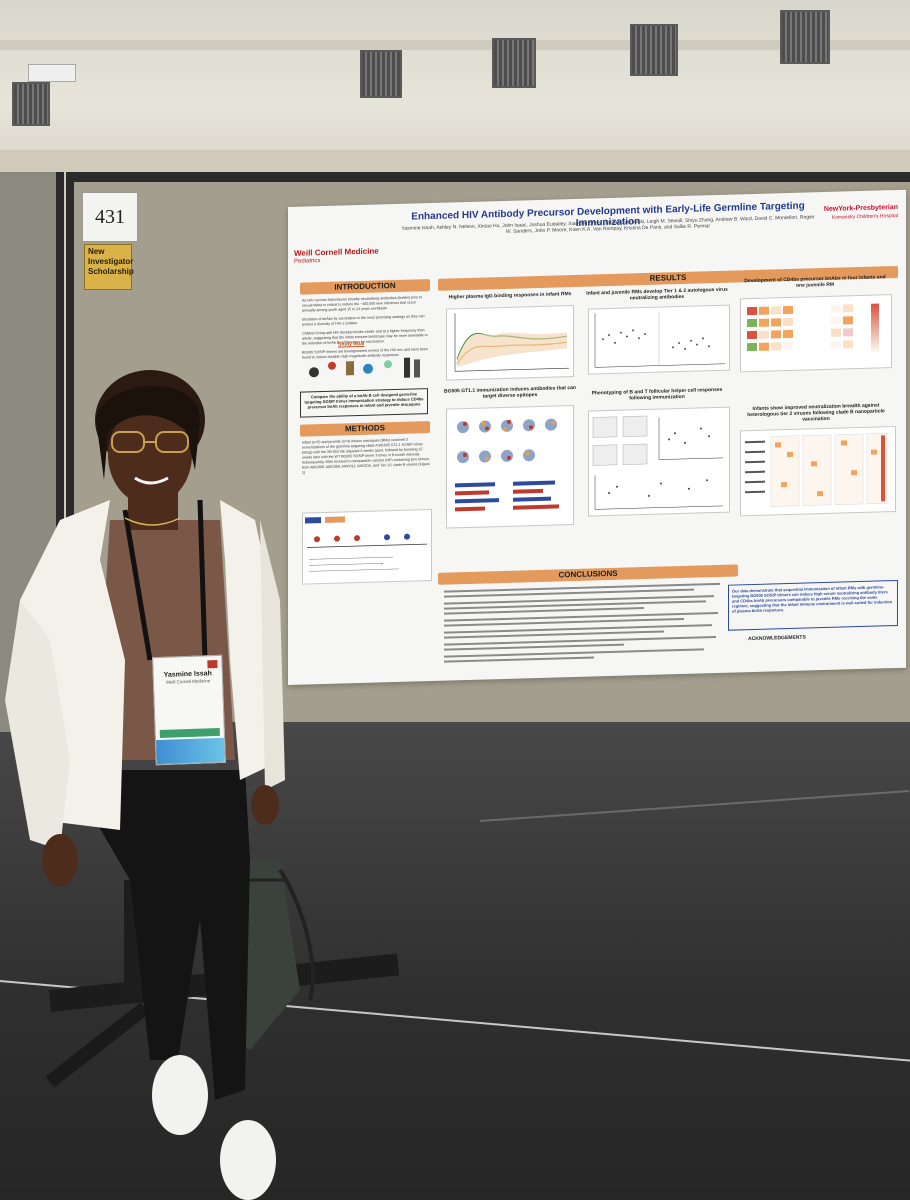 This screenshot has width=910, height=1200. I want to click on logo-right-sub: Komansky Children's Hospital, so click(864, 216).